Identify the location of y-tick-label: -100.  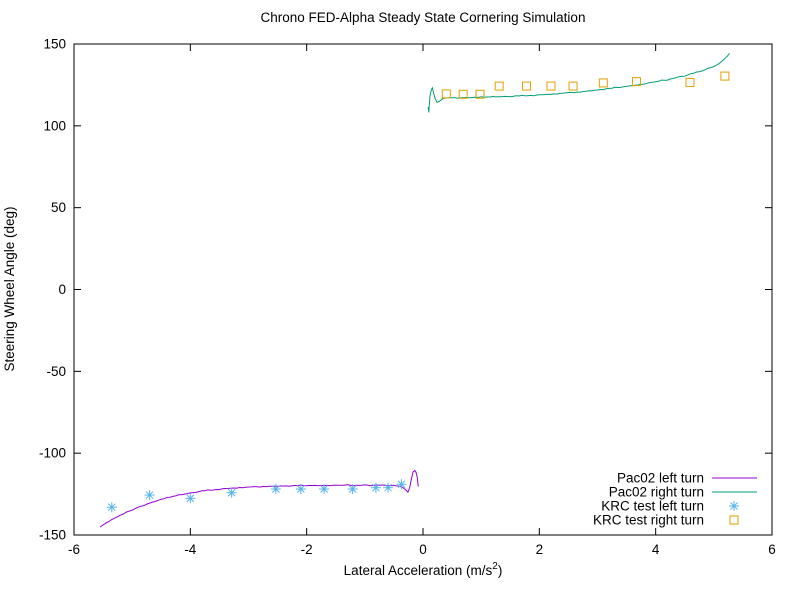
(52, 453).